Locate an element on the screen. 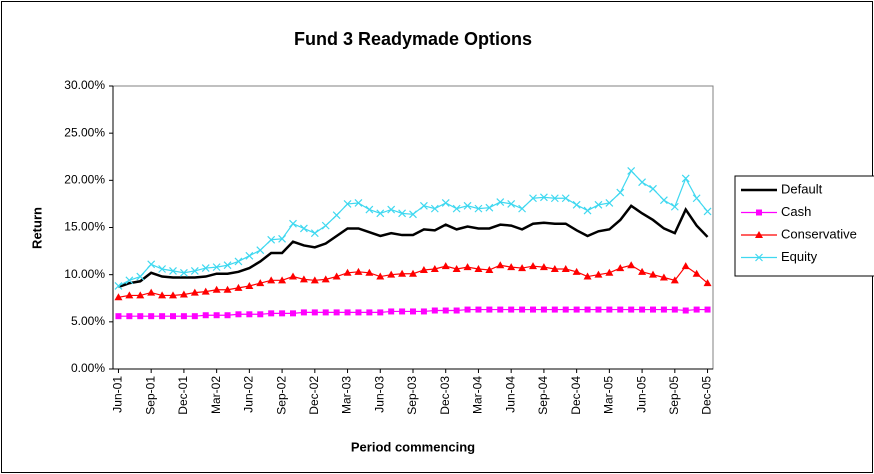 This screenshot has width=874, height=474. x-tick-label: Sep-02 is located at coordinates (281, 395).